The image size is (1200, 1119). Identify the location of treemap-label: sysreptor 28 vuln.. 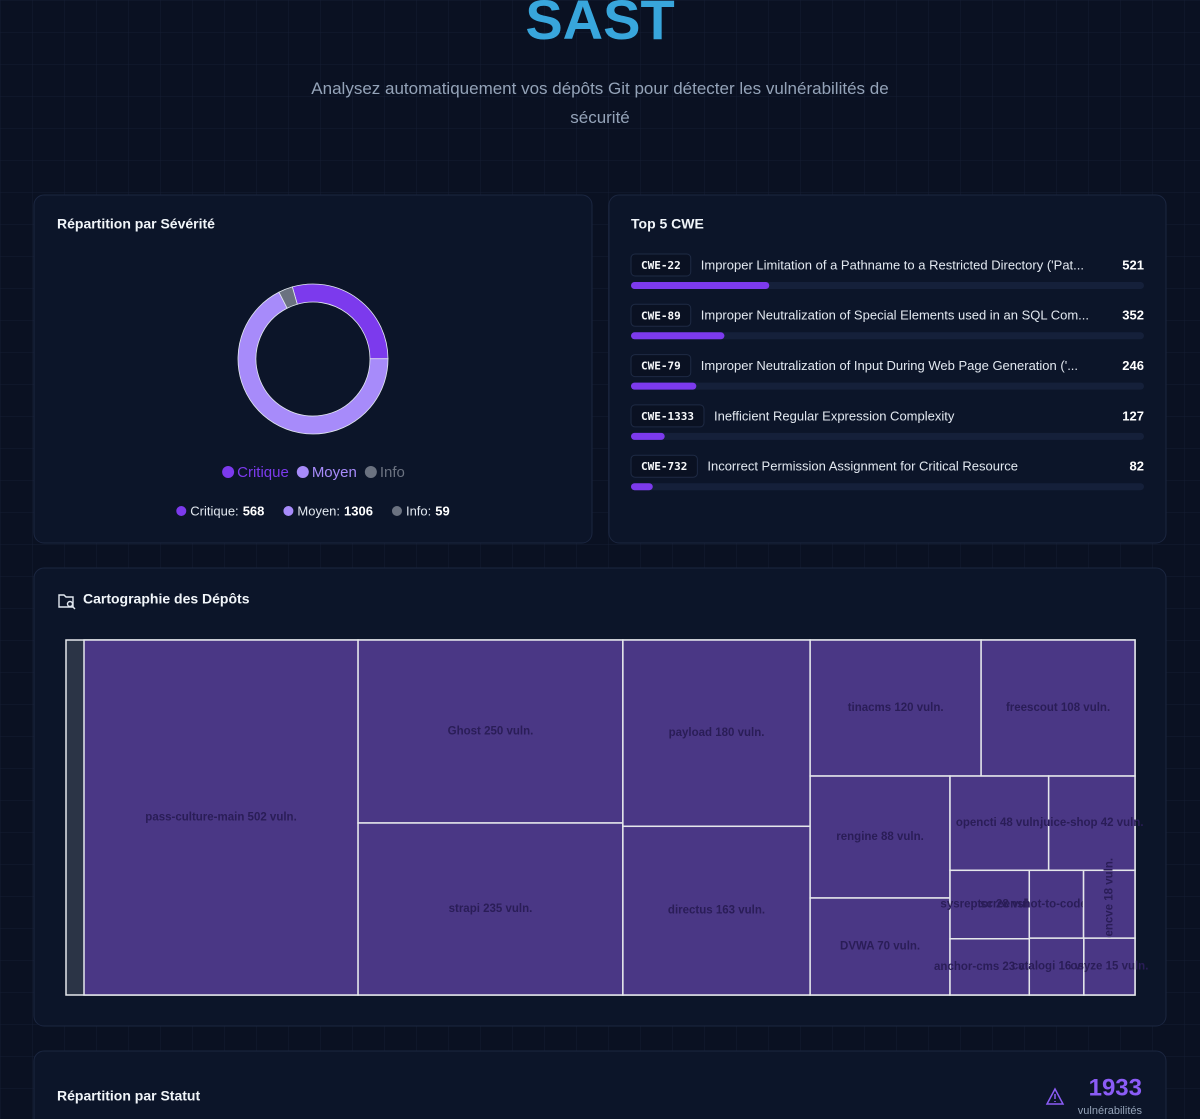
(989, 905).